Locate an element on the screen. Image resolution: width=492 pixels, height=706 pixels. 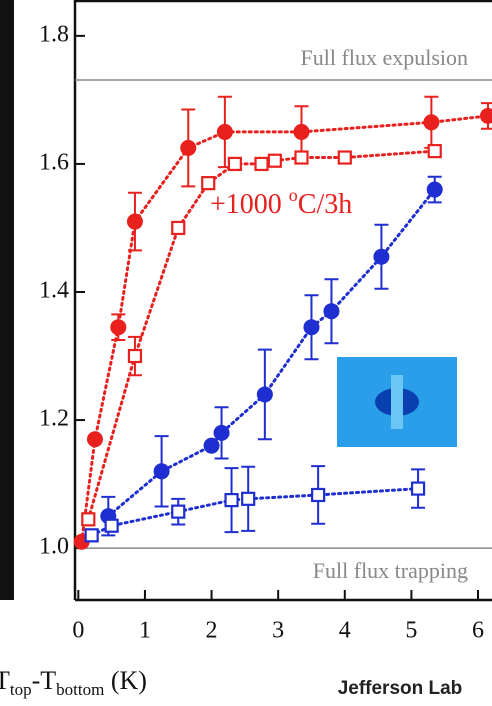
y-tick-label: 1.6 is located at coordinates (54, 162).